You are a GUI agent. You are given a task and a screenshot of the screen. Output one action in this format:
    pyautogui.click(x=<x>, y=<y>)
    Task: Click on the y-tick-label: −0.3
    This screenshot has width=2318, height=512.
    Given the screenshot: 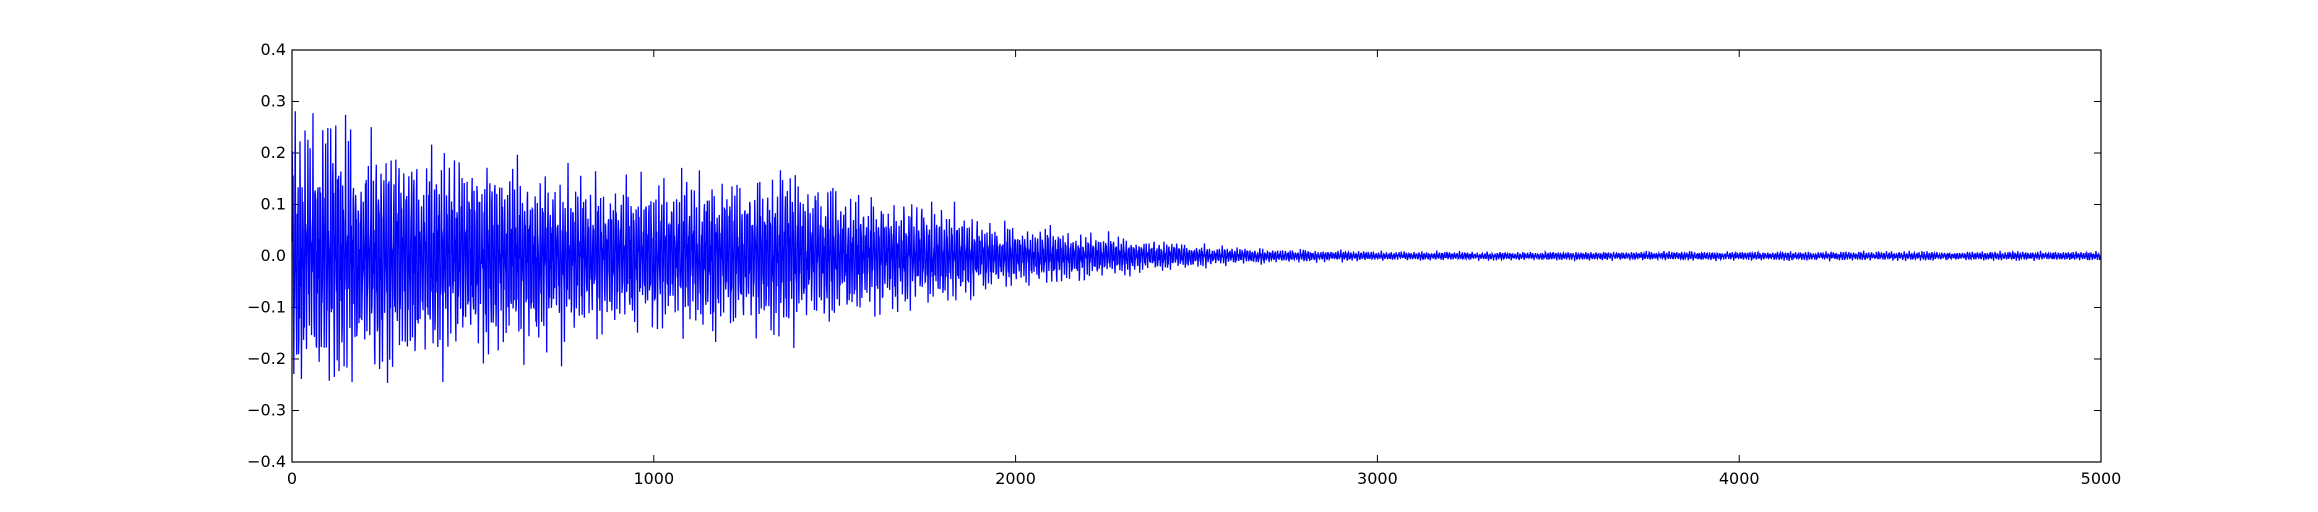 What is the action you would take?
    pyautogui.click(x=266, y=410)
    